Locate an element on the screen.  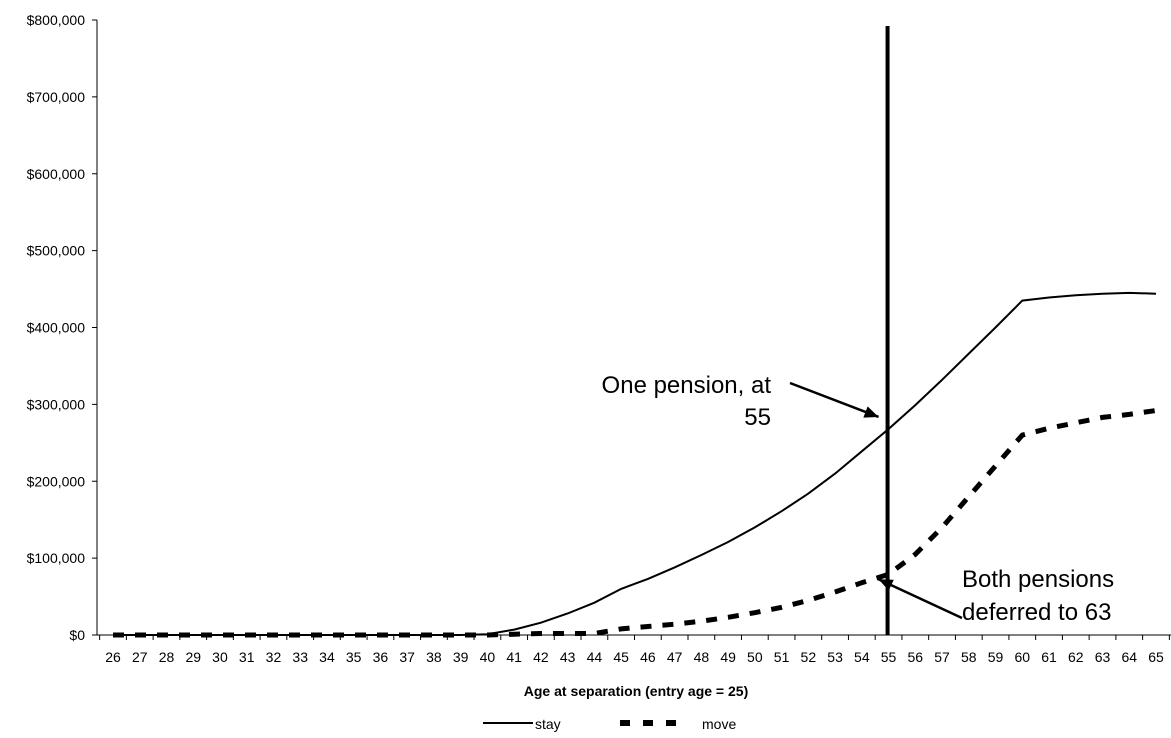
annotation-text: One pension, at is located at coordinates (687, 385).